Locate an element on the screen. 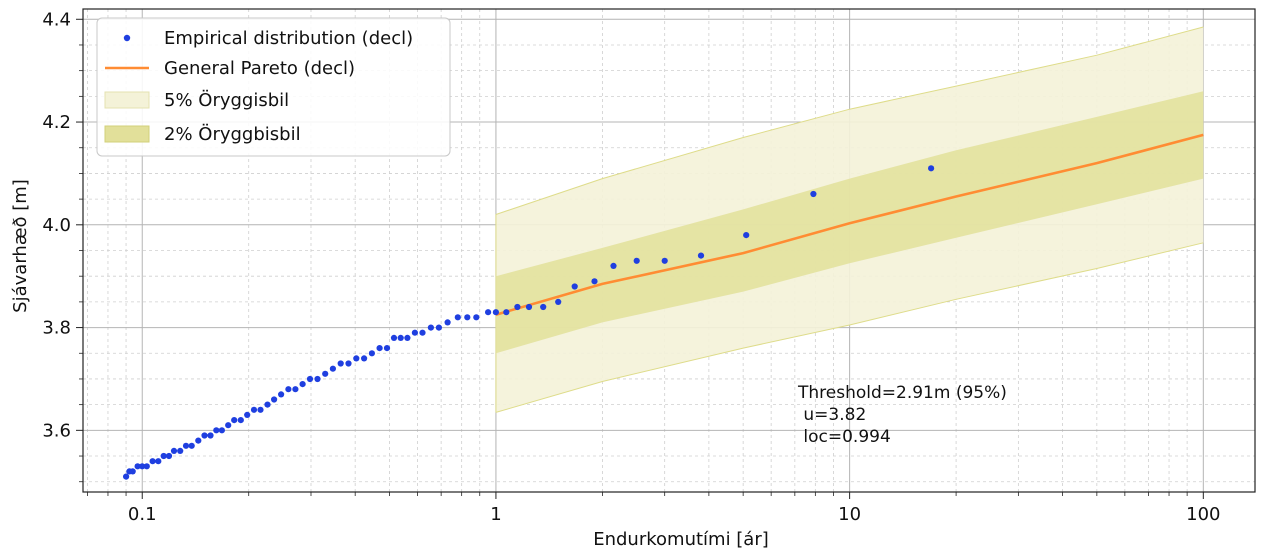 The height and width of the screenshot is (550, 1266). legend-label-band-2: 2% Öryggbisbil is located at coordinates (232, 134).